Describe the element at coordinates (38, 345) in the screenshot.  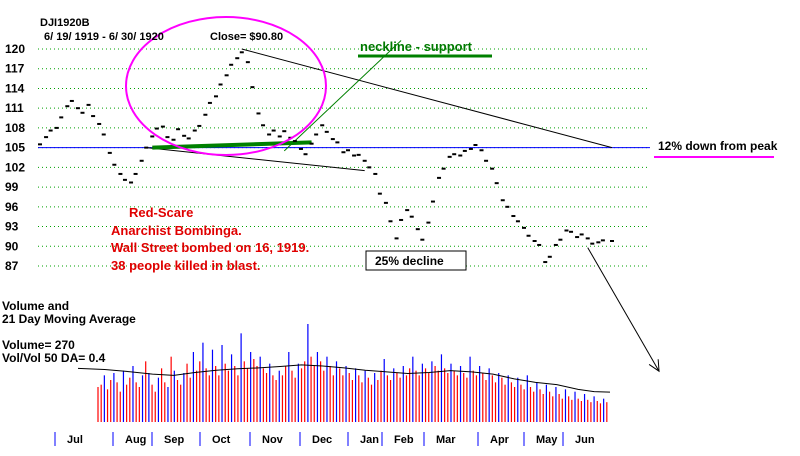
I see `volume-value: Volume= 270` at that location.